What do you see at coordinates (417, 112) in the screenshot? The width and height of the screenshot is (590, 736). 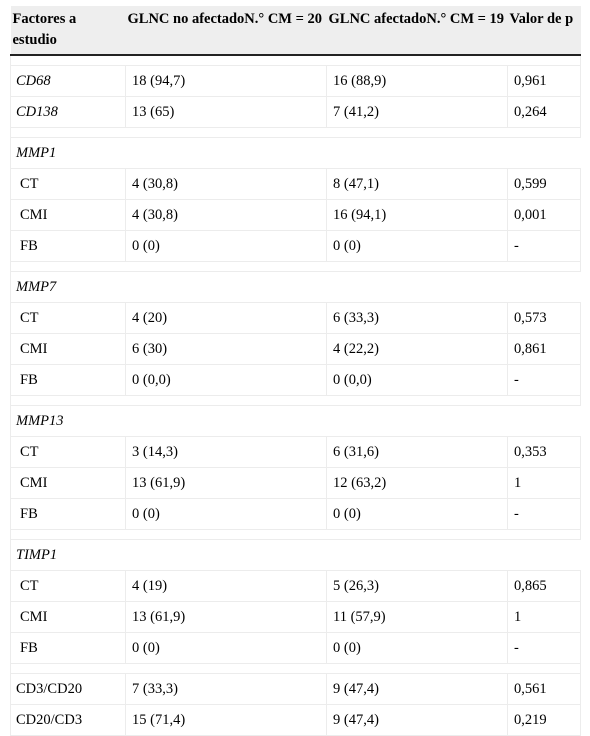 I see `cell-afectado: 7 (41,2)` at bounding box center [417, 112].